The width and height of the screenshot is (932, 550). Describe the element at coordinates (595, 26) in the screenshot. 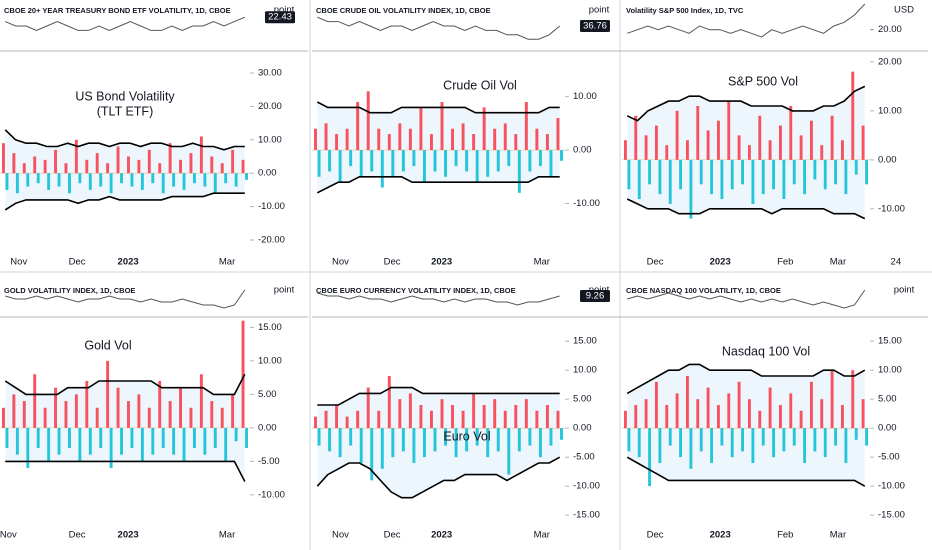

I see `last-value: 36.76` at that location.